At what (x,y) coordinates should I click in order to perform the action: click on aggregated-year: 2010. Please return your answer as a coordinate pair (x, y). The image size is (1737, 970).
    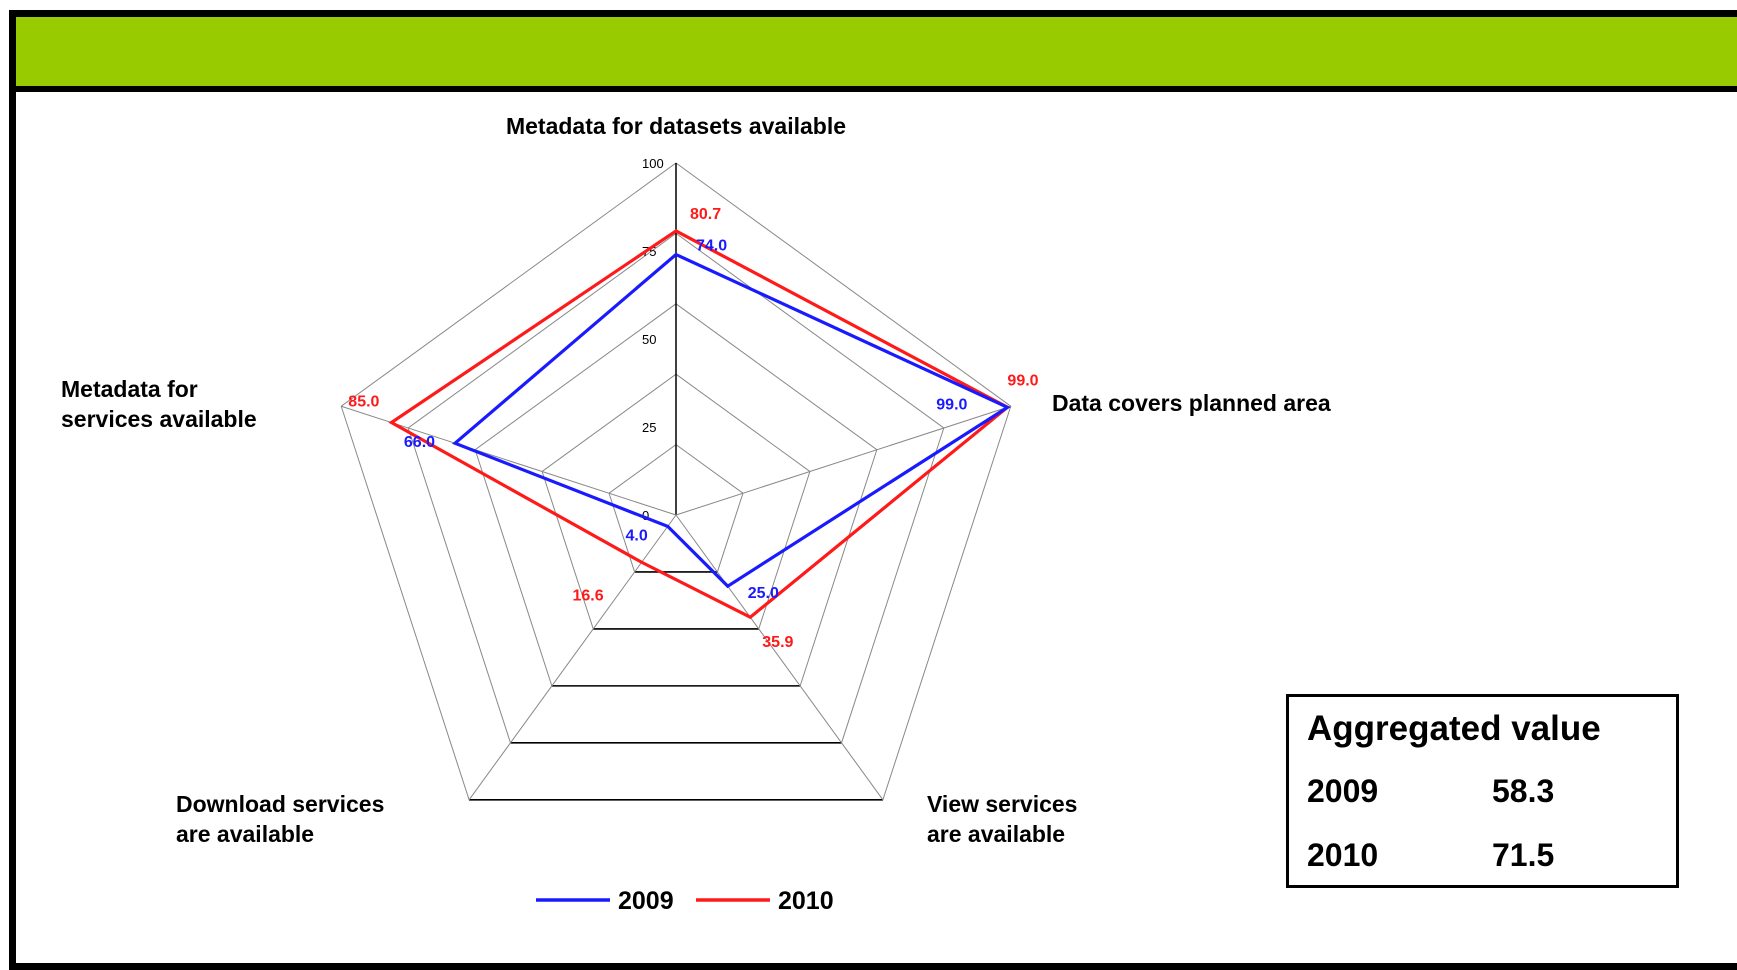
    Looking at the image, I should click on (1343, 855).